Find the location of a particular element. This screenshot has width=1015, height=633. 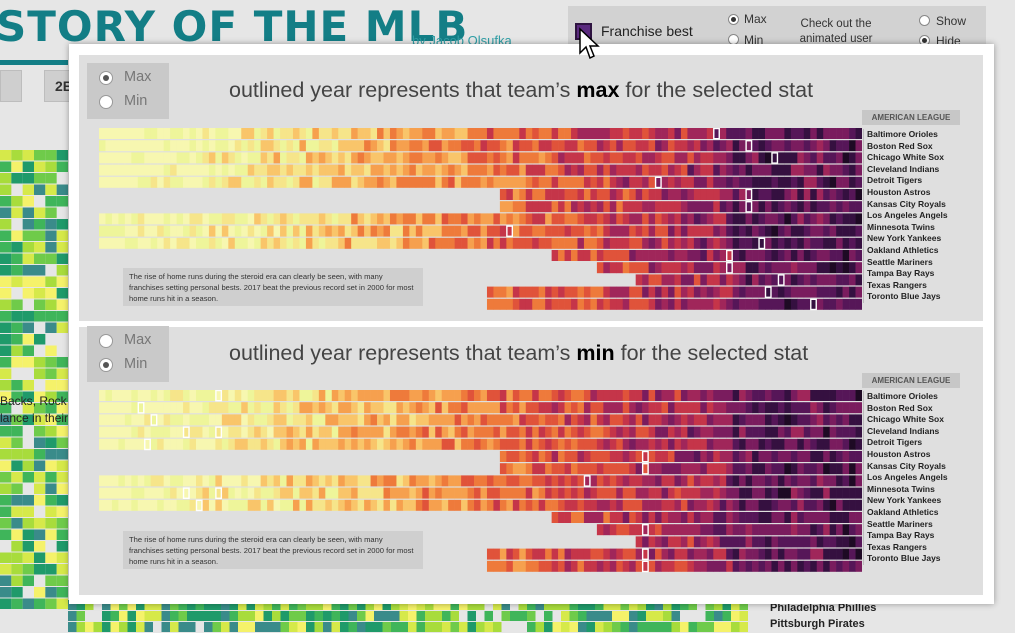

stat-tab is located at coordinates (11, 86).